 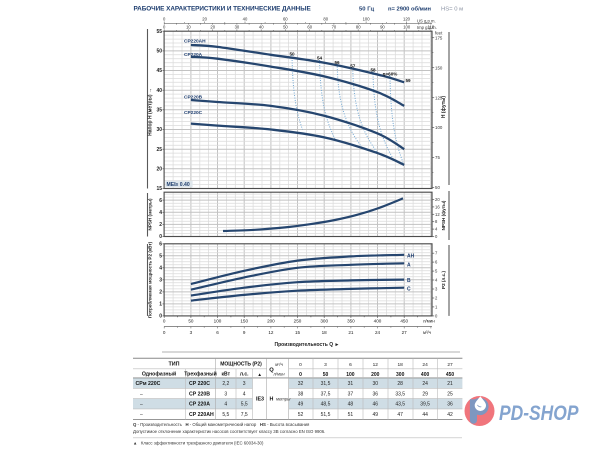 I want to click on svg-text: 47, so click(x=400, y=415).